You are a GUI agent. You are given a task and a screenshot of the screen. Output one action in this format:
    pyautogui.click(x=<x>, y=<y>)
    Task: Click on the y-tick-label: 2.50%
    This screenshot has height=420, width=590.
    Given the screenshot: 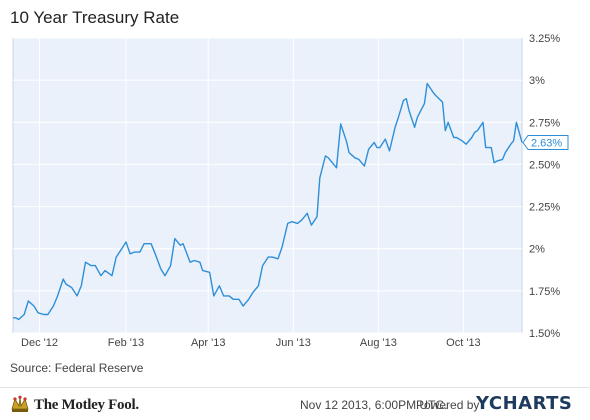 What is the action you would take?
    pyautogui.click(x=544, y=165)
    